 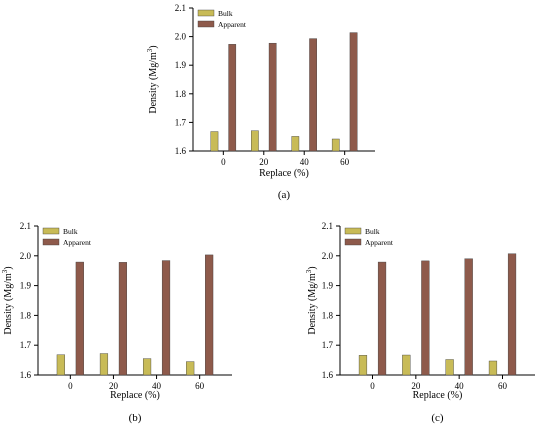 What do you see at coordinates (284, 195) in the screenshot?
I see `panel-label: (a)` at bounding box center [284, 195].